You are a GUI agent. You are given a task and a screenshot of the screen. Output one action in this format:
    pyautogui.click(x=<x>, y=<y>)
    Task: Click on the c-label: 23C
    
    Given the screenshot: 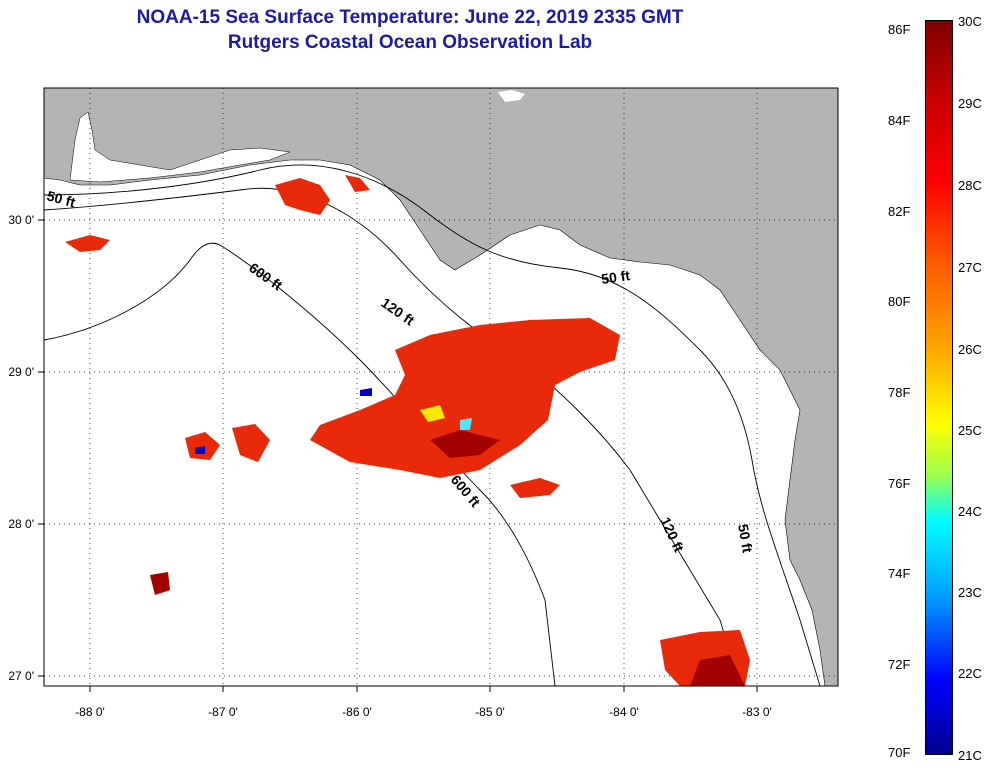 What is the action you would take?
    pyautogui.click(x=970, y=592)
    